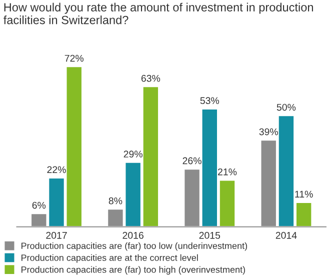 This screenshot has height=280, width=336. Describe the element at coordinates (115, 200) in the screenshot. I see `data-label: 8%` at that location.